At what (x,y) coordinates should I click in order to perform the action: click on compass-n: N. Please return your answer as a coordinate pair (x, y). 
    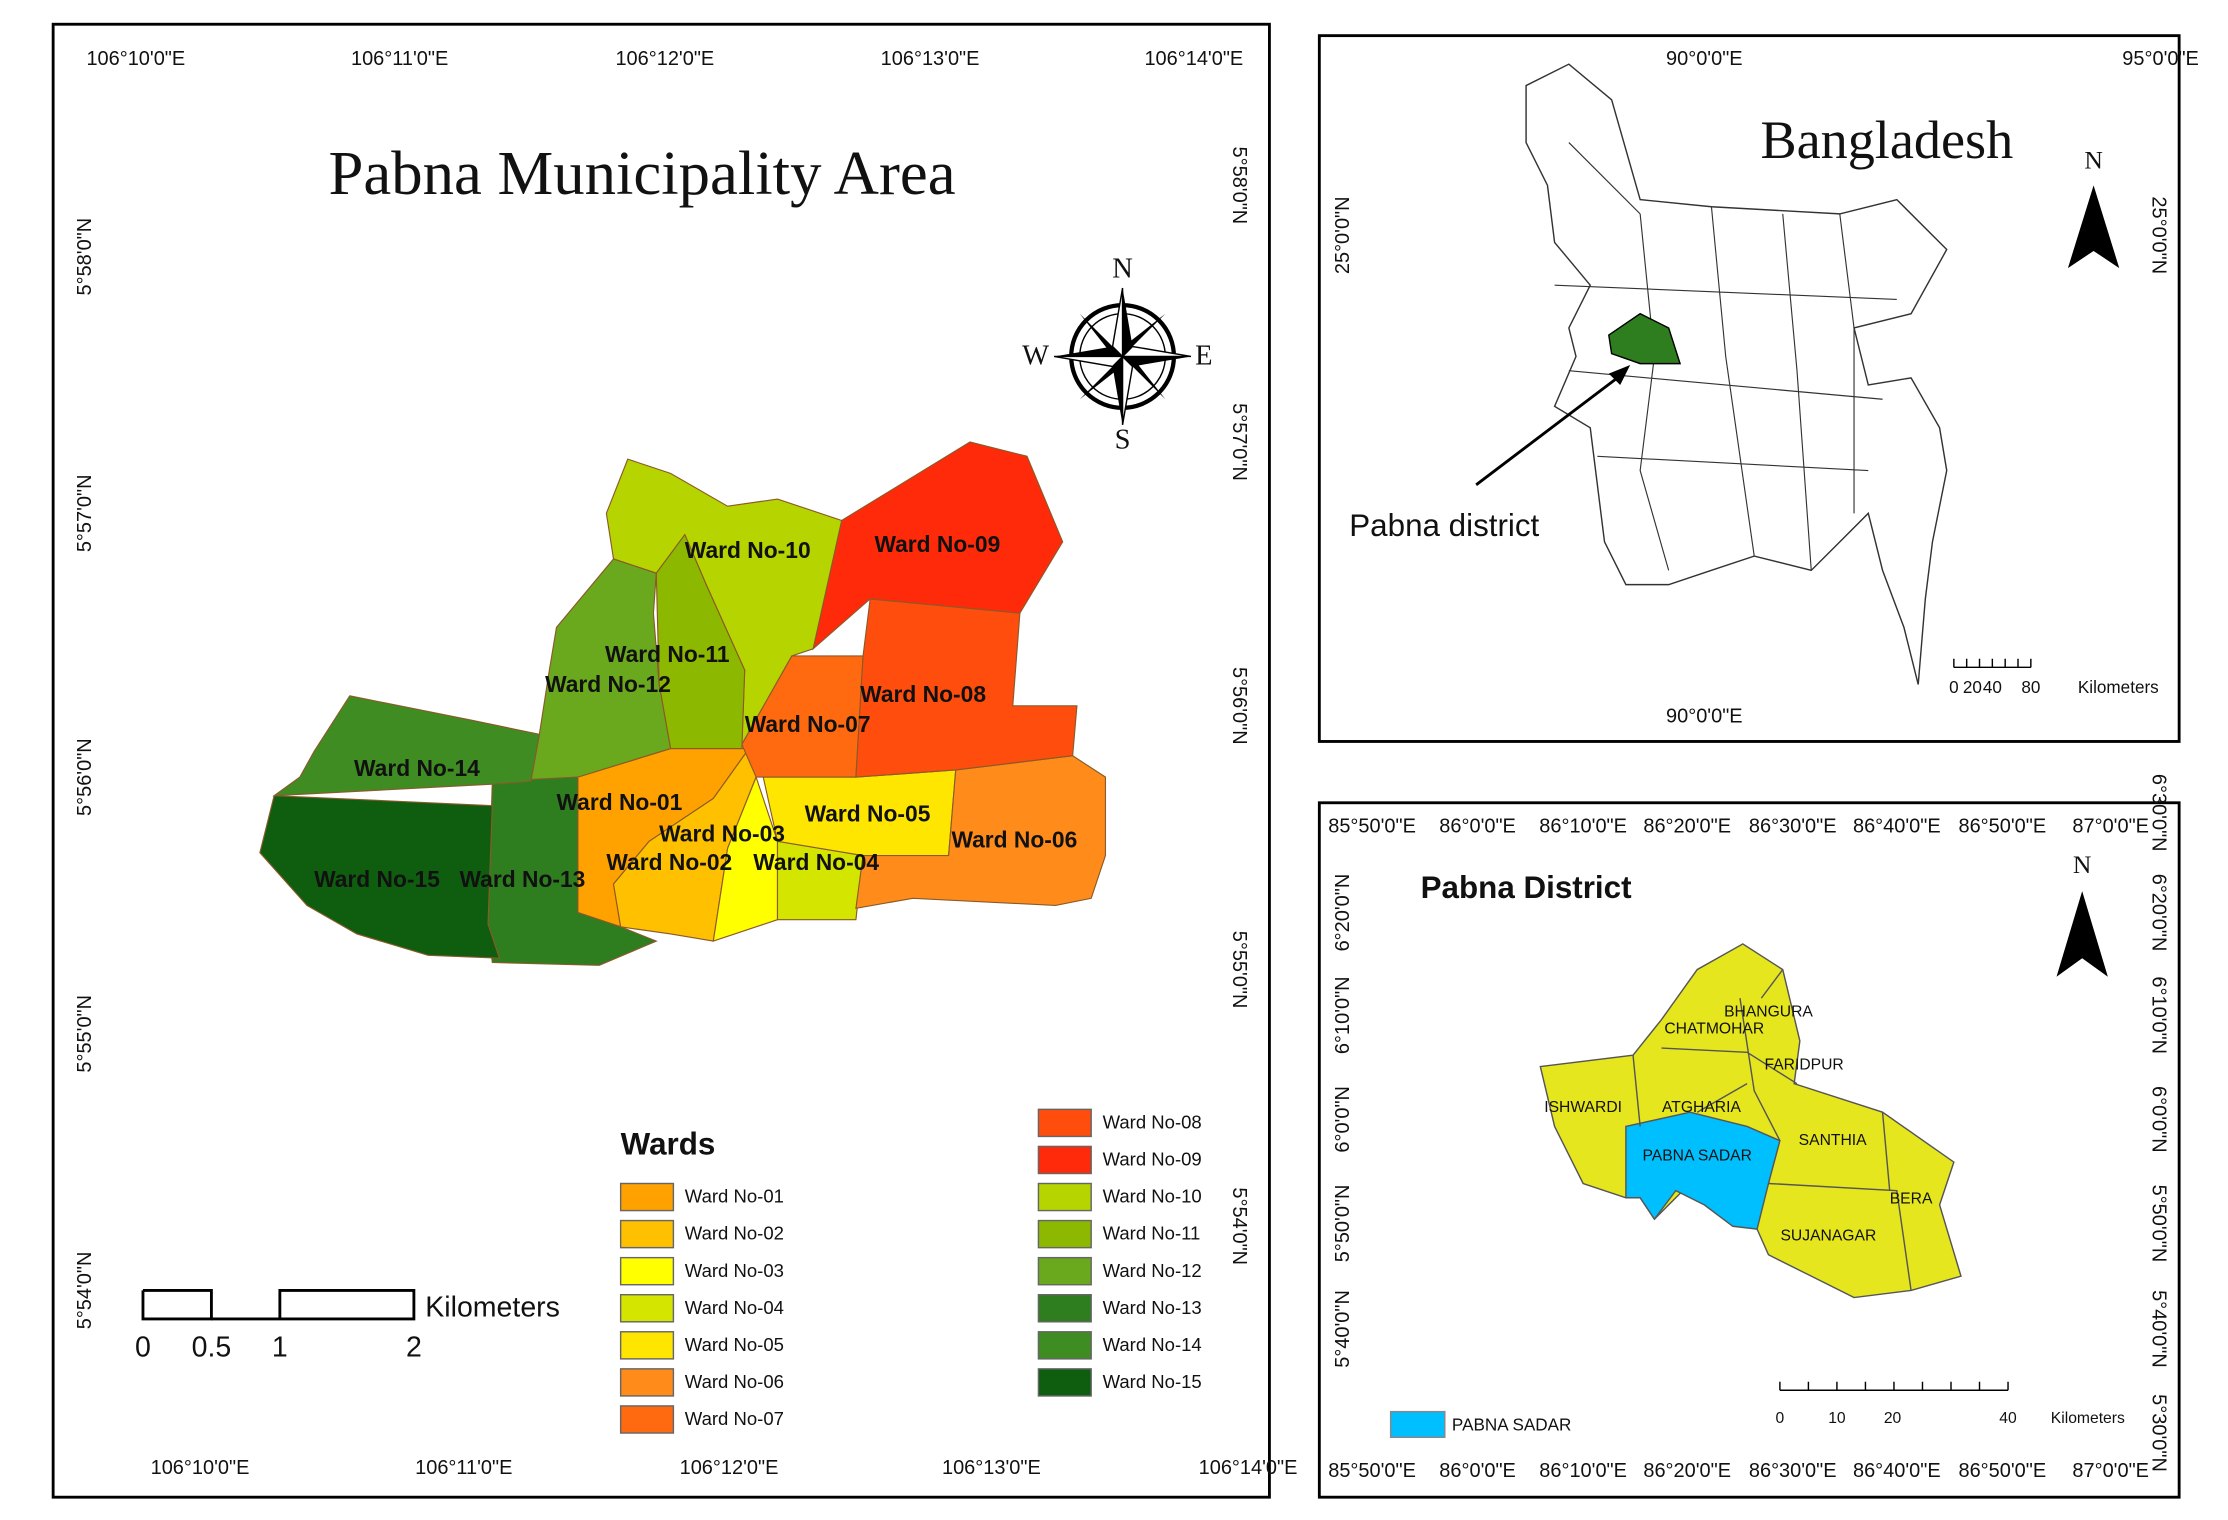
    Looking at the image, I should click on (1122, 268).